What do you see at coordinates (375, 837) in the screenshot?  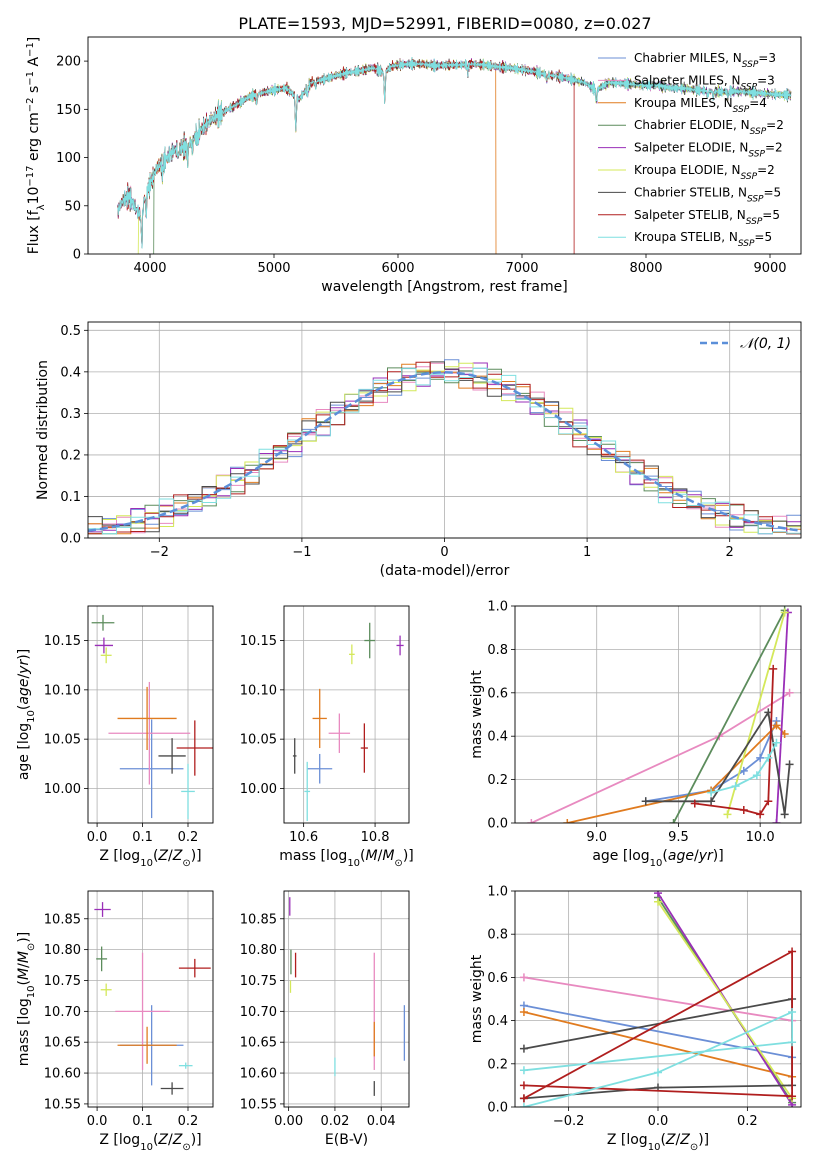 I see `x-tick-label: 10.8` at bounding box center [375, 837].